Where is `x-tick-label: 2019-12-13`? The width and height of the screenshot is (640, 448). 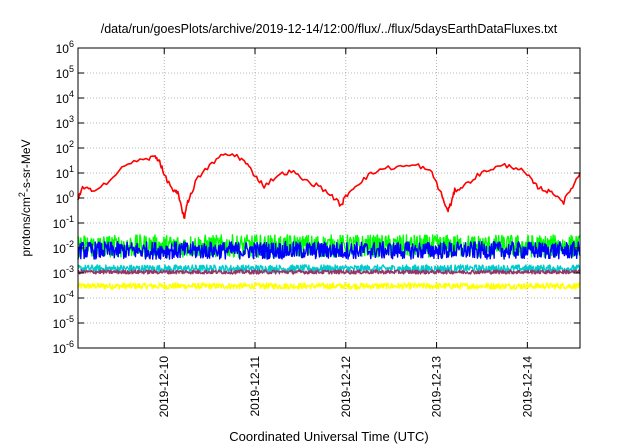
x-tick-label: 2019-12-13 is located at coordinates (437, 387).